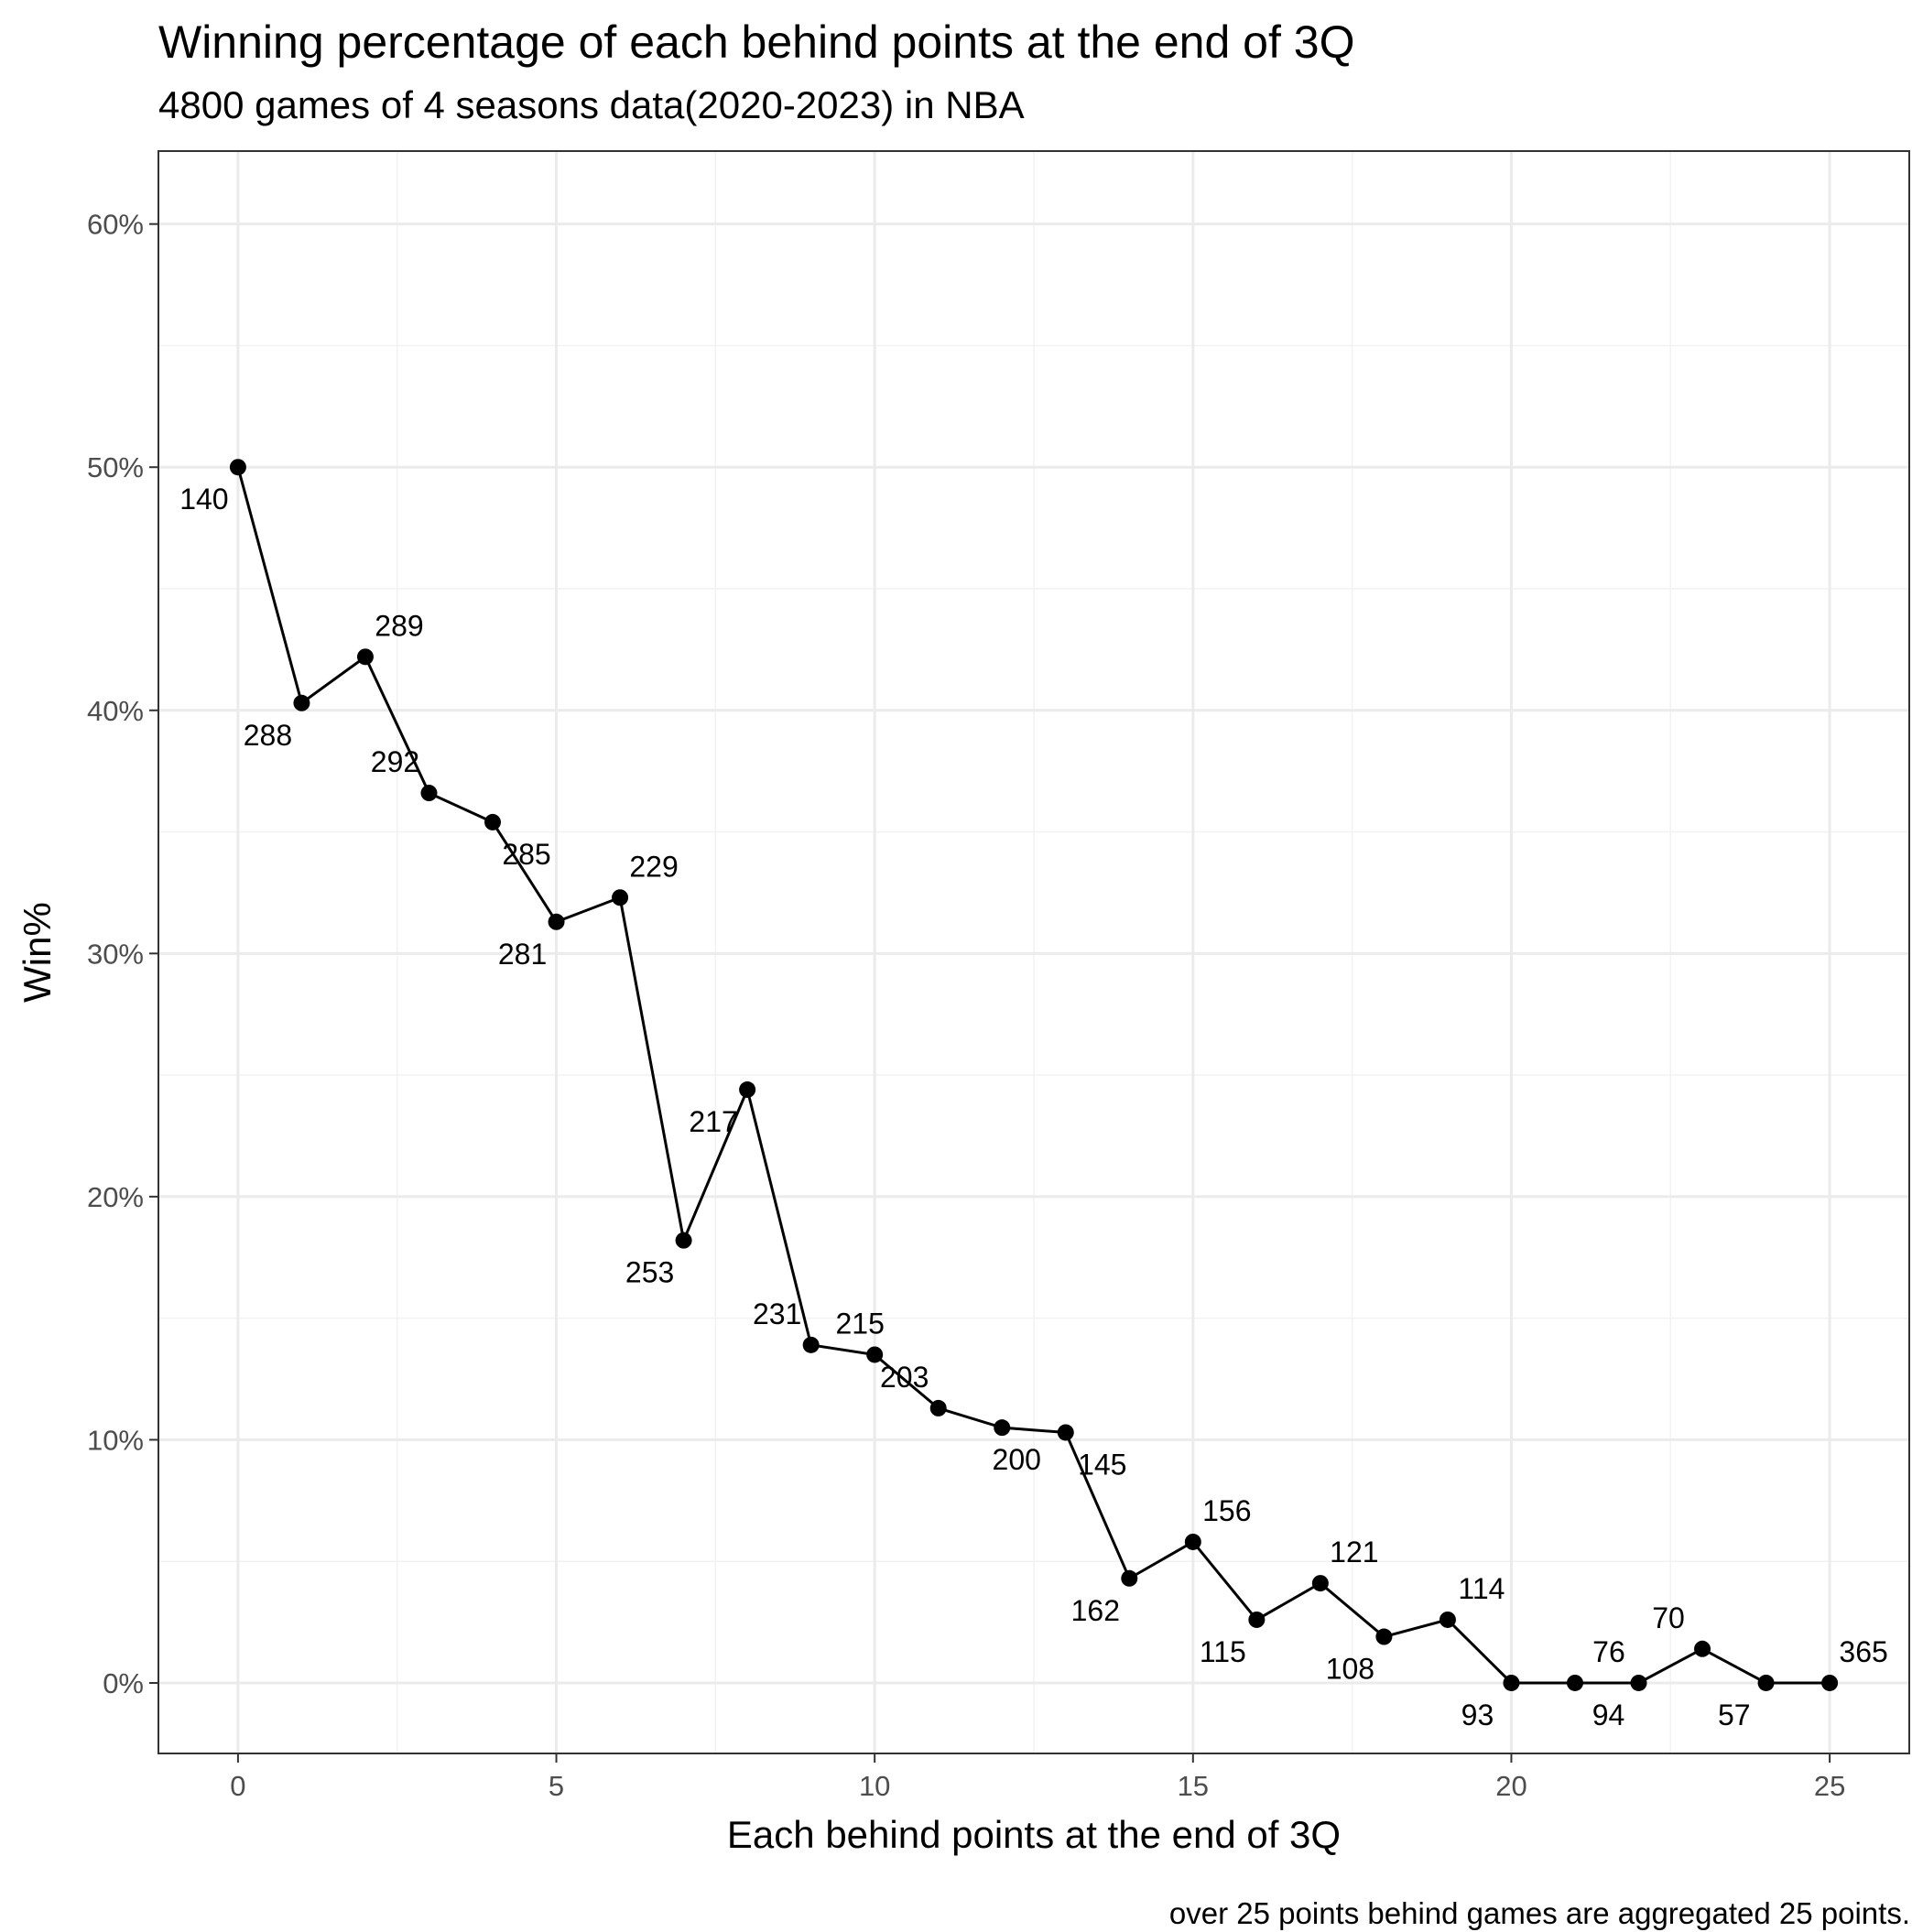 This screenshot has width=1923, height=1932. Describe the element at coordinates (1863, 1651) in the screenshot. I see `data-label: 365` at that location.